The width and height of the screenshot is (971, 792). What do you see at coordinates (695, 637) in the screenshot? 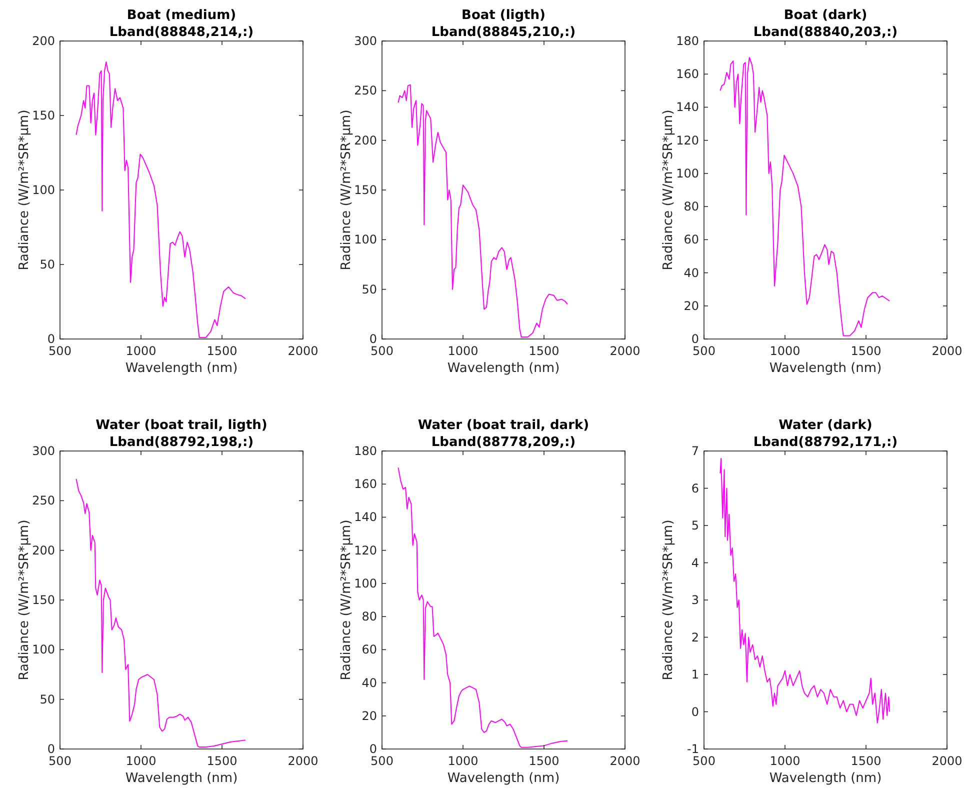
I see `y-tick-label: 2` at bounding box center [695, 637].